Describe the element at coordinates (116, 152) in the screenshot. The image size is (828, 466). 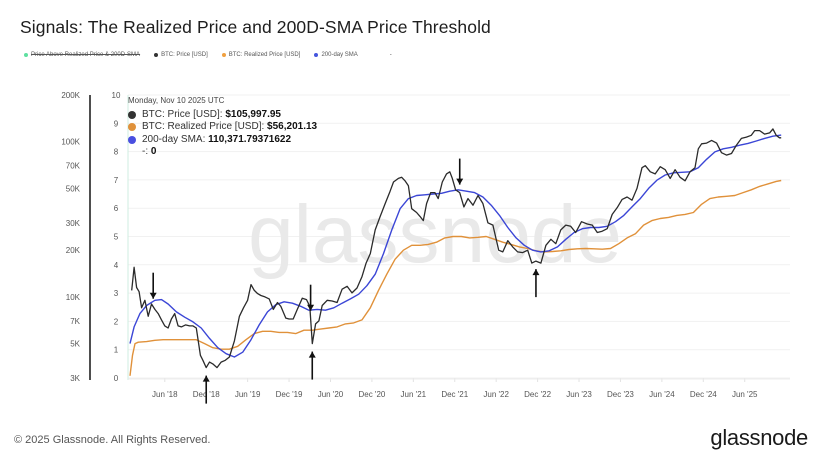
I see `y2-tick-label: 8` at that location.